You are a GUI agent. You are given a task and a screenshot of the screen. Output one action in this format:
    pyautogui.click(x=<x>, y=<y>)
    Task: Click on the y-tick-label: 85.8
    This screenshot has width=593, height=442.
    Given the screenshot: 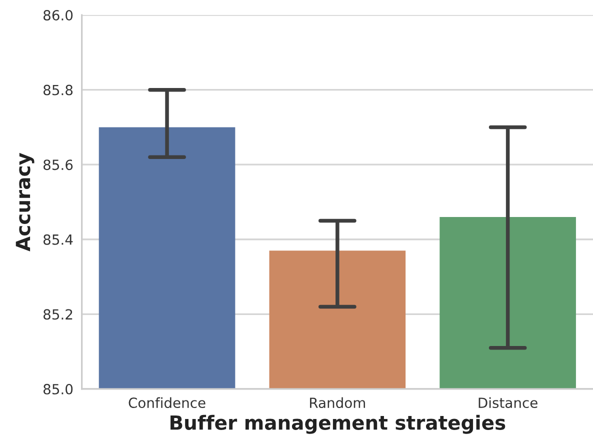 What is the action you would take?
    pyautogui.click(x=58, y=90)
    